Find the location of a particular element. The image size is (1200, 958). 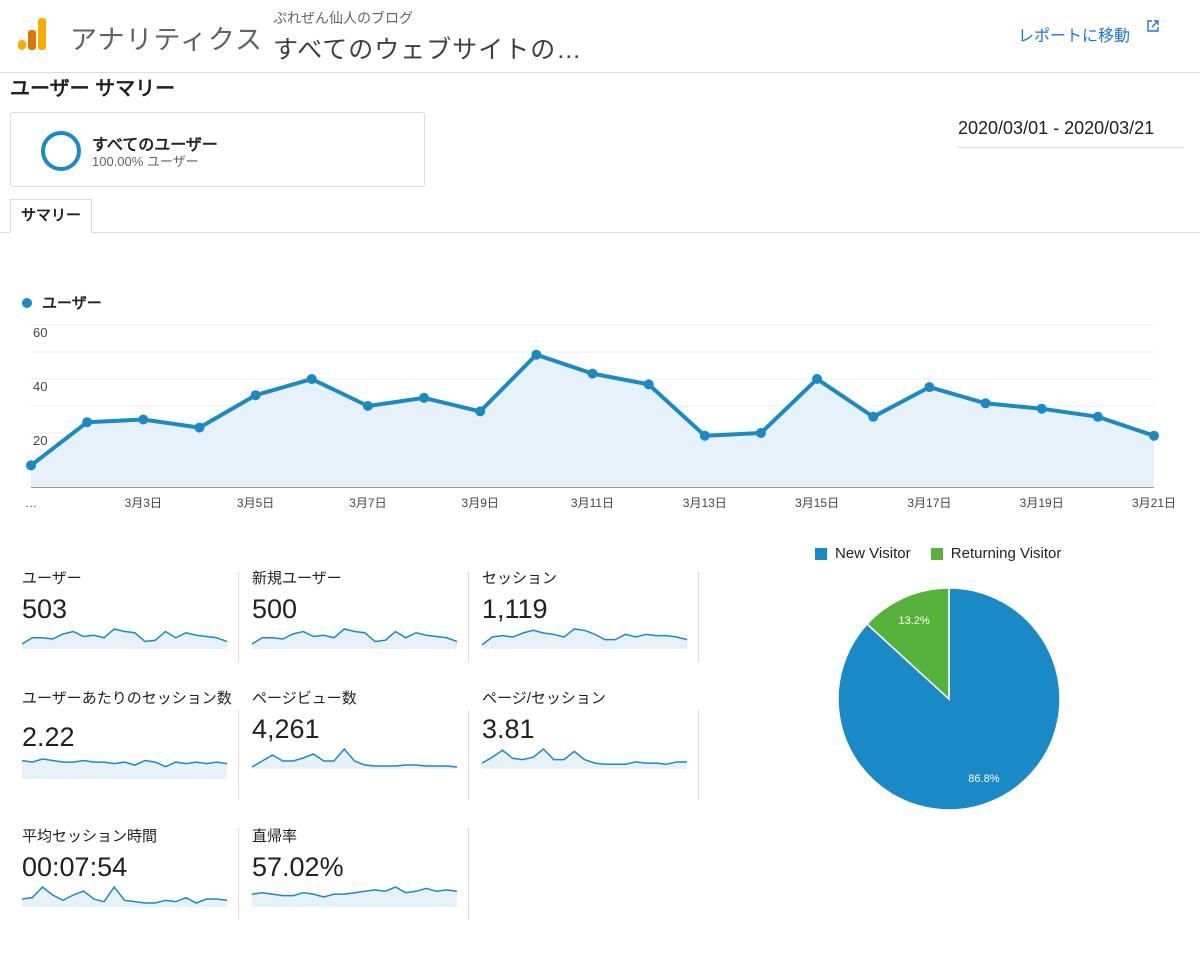

chart-legend: ユーザー is located at coordinates (62, 302).